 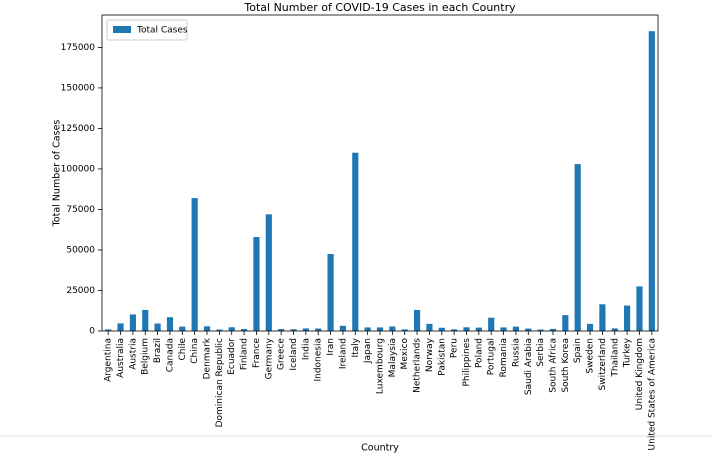 What do you see at coordinates (603, 364) in the screenshot?
I see `x-tick-label: Switzerland` at bounding box center [603, 364].